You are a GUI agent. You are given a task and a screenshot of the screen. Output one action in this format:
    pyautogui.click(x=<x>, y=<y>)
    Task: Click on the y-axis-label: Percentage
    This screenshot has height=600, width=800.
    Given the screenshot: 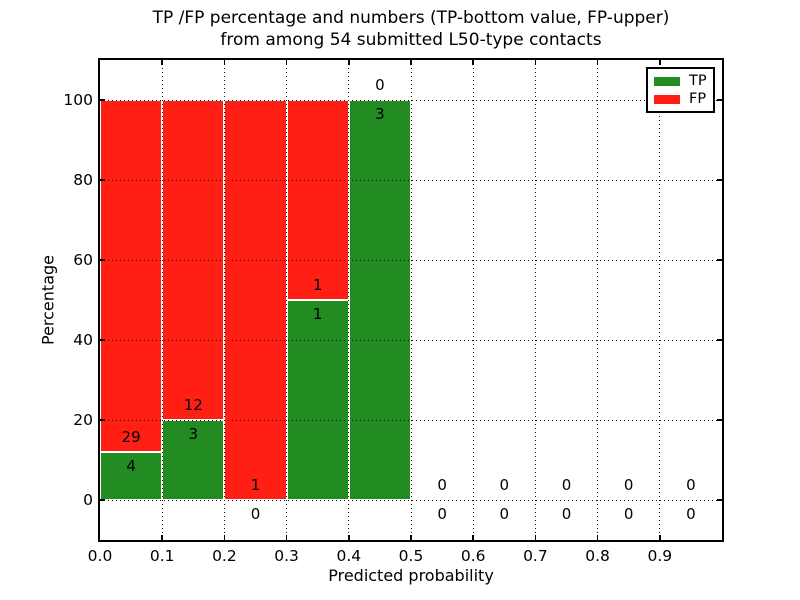 What is the action you would take?
    pyautogui.click(x=48, y=300)
    